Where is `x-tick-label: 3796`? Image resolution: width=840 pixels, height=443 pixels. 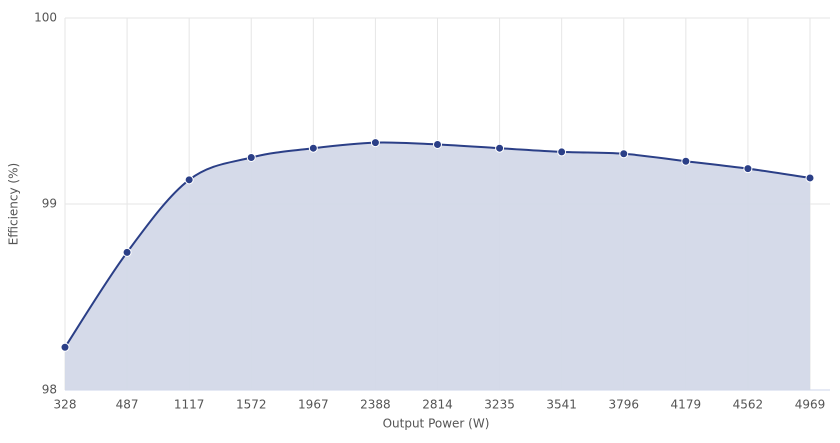 x-tick-label: 3796 is located at coordinates (623, 405).